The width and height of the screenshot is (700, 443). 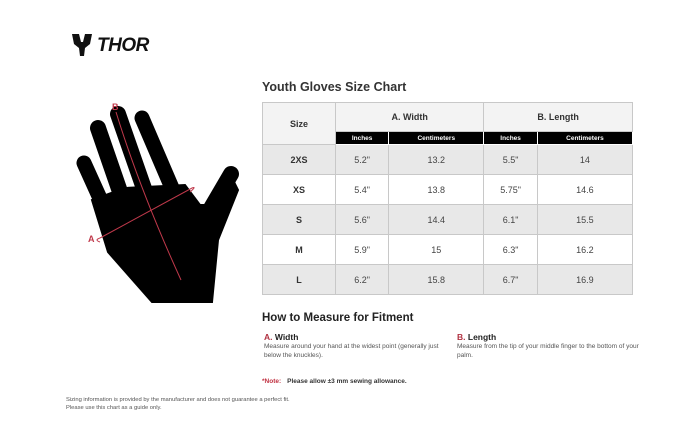 I want to click on cell: 5.4", so click(x=362, y=189).